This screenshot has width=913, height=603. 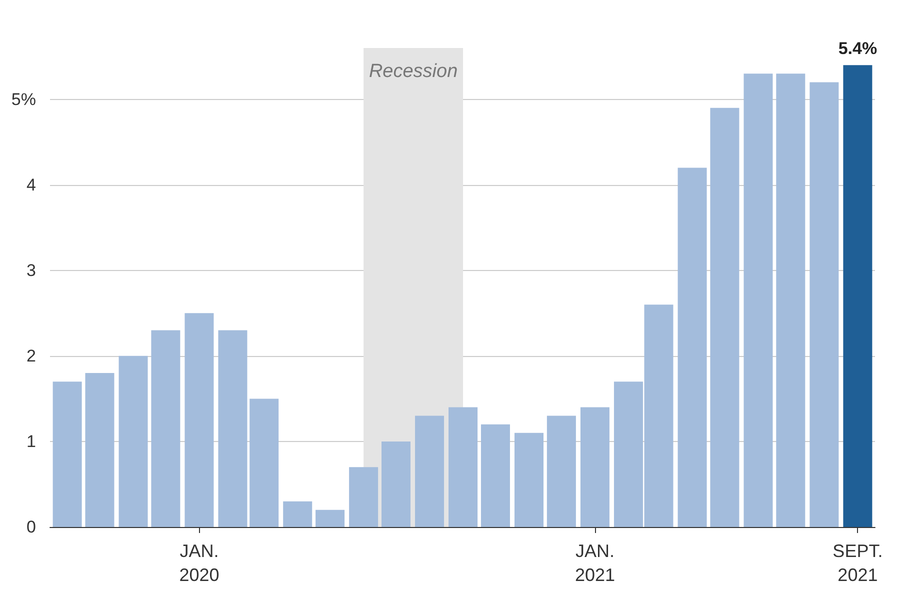 I want to click on y-tick-label: 5%, so click(x=23, y=99).